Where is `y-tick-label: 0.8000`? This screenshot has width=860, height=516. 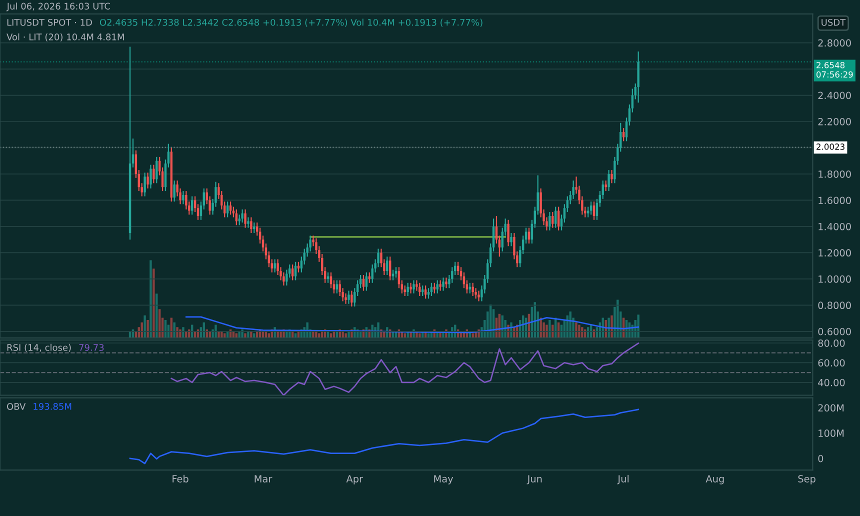 y-tick-label: 0.8000 is located at coordinates (834, 306).